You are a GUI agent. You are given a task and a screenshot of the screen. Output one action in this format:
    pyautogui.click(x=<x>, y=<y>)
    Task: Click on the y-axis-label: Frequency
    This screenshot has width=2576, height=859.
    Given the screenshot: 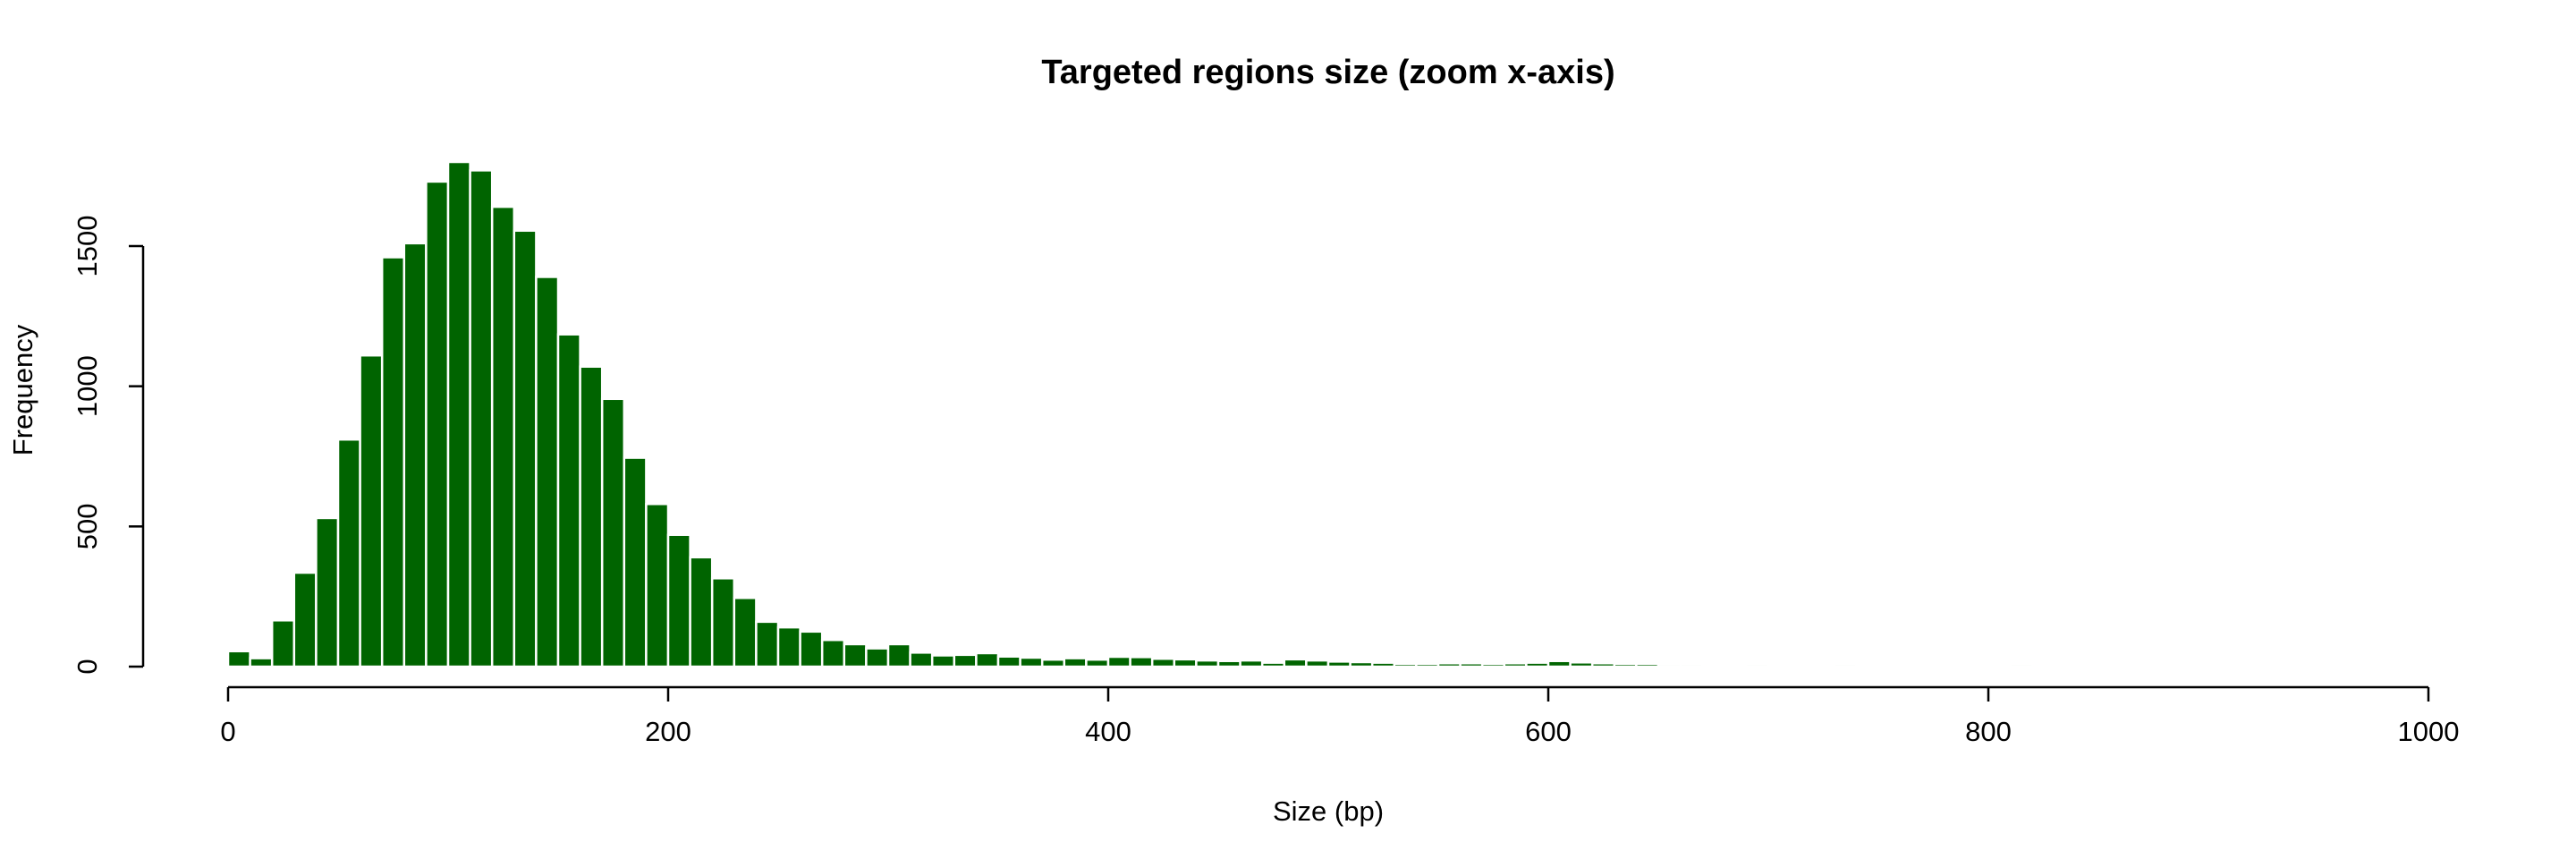 What is the action you would take?
    pyautogui.click(x=22, y=389)
    